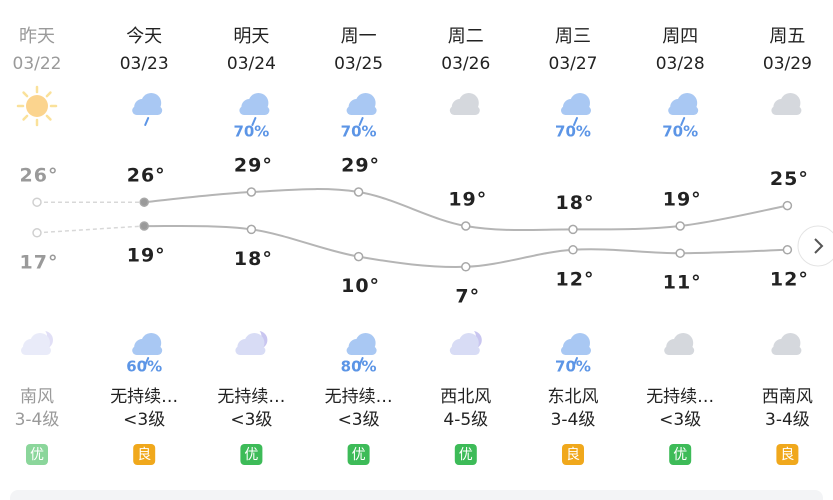 Image resolution: width=833 pixels, height=500 pixels. I want to click on low-label: 19°, so click(146, 256).